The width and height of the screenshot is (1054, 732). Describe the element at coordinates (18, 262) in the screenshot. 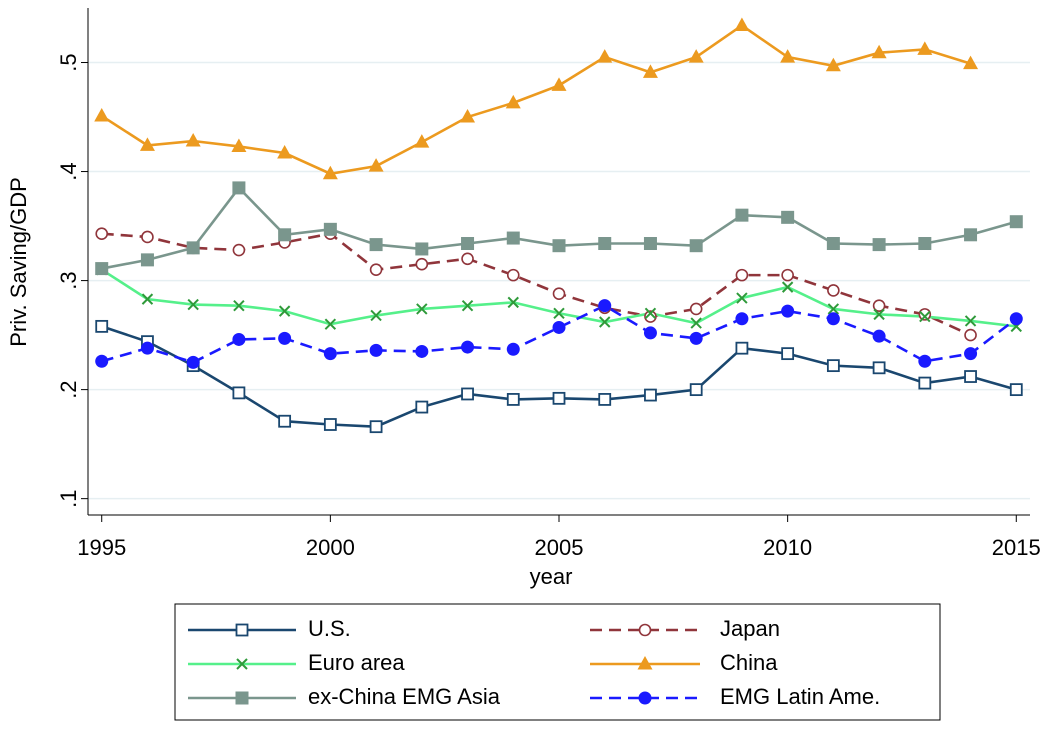

I see `y-axis-title: Priv. Saving/GDP` at that location.